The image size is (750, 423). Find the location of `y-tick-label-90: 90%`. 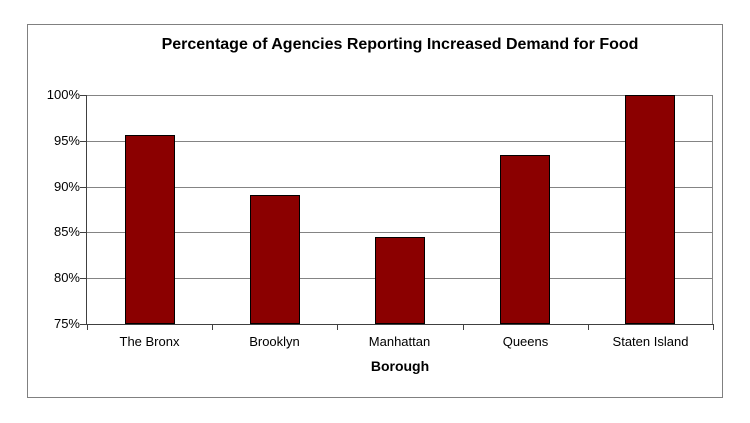

y-tick-label-90: 90% is located at coordinates (66, 186).